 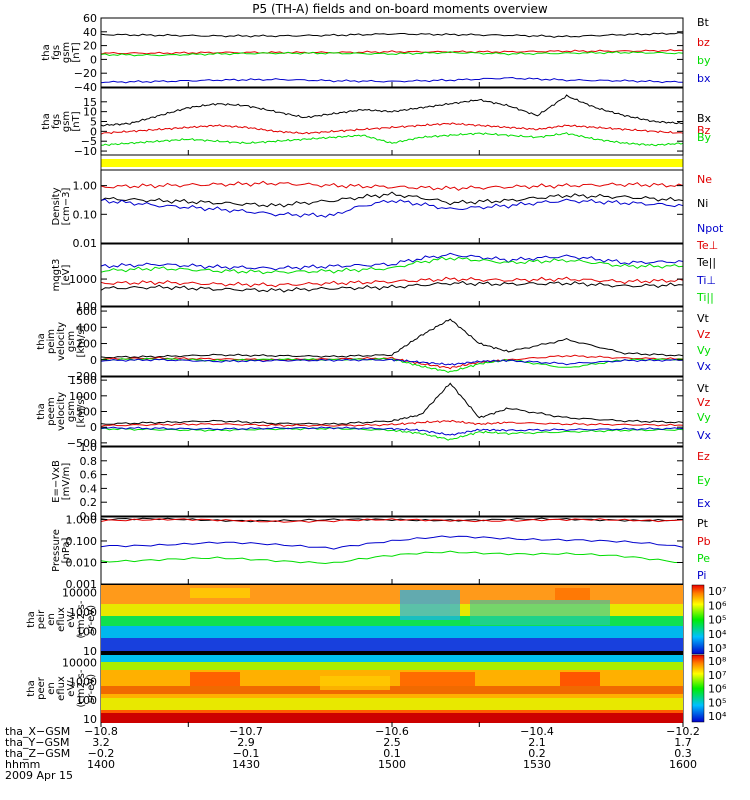 I want to click on series-line-Ti||, so click(x=392, y=265).